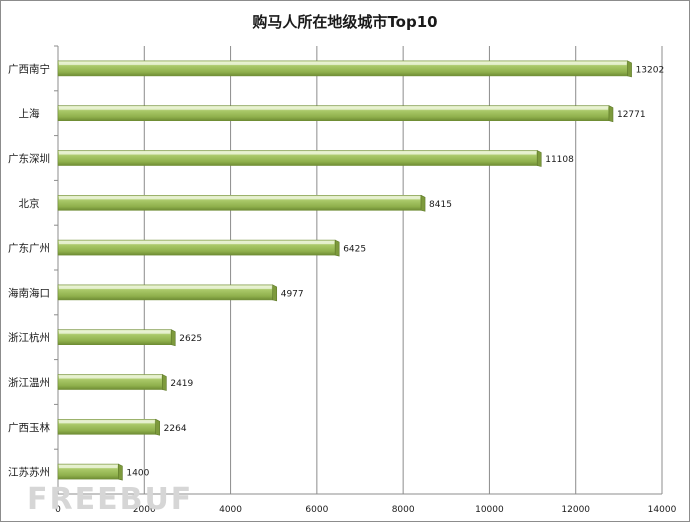  What do you see at coordinates (110, 499) in the screenshot?
I see `watermark-logo: FREEBUF` at bounding box center [110, 499].